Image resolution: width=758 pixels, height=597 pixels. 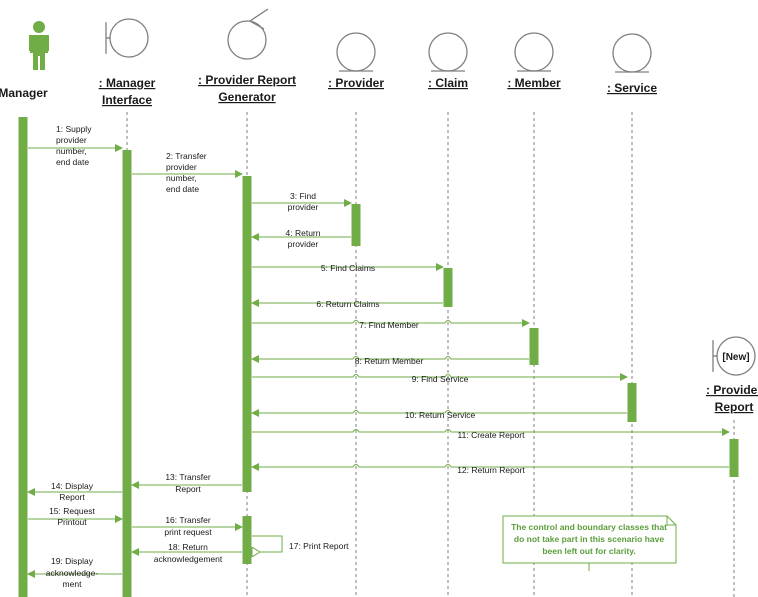 I want to click on activation-bar-member, so click(x=534, y=346).